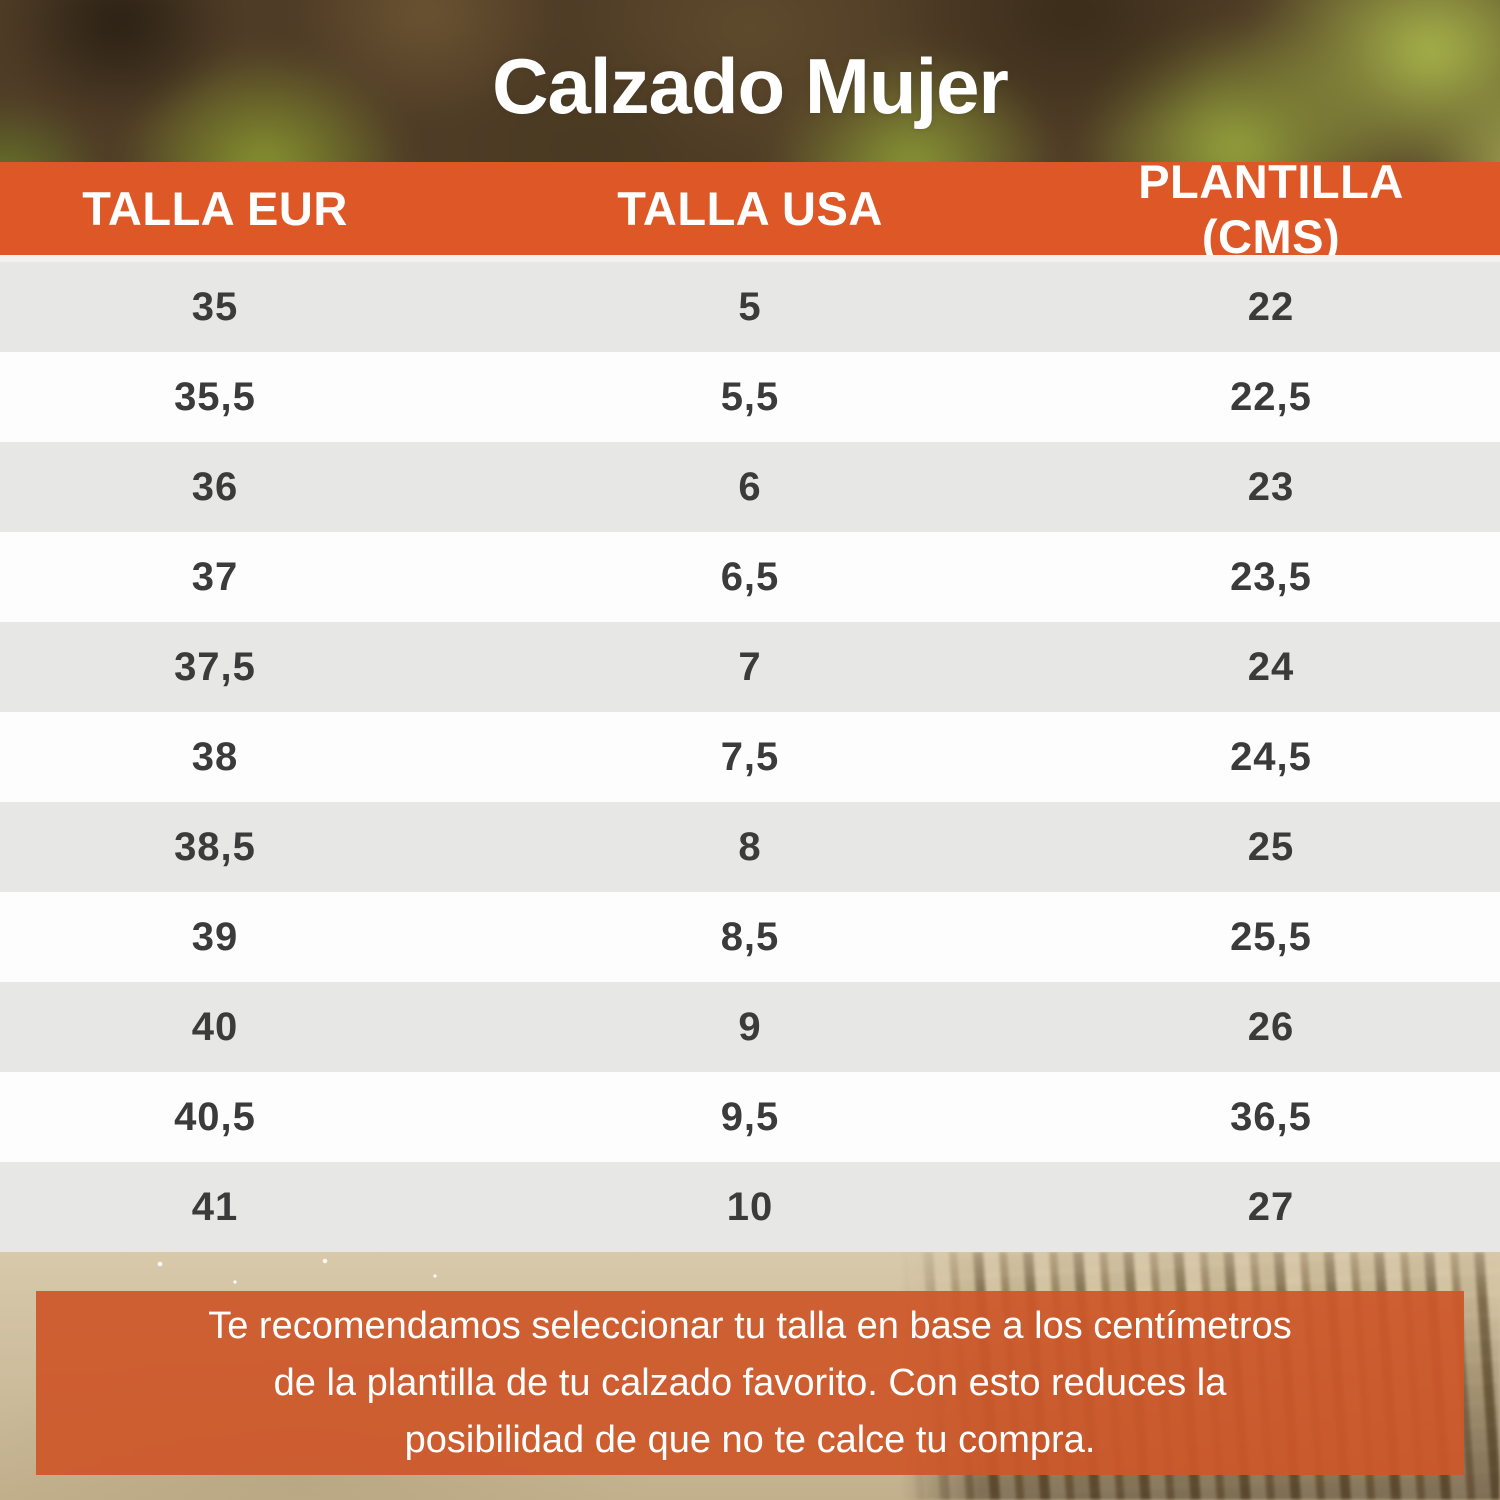 The width and height of the screenshot is (1500, 1500). What do you see at coordinates (215, 936) in the screenshot?
I see `cell-talla-eur: 39` at bounding box center [215, 936].